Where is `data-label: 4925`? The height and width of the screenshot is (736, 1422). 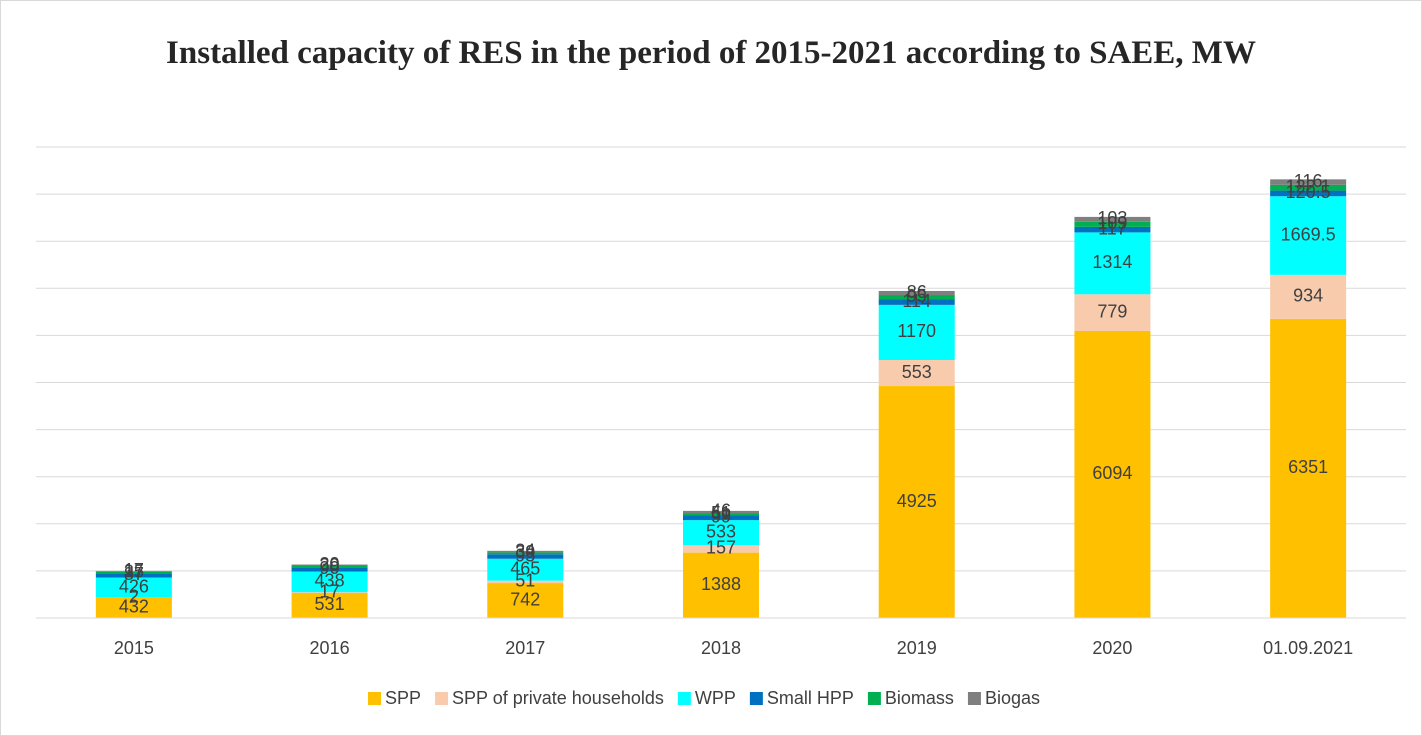
data-label: 4925 is located at coordinates (917, 501).